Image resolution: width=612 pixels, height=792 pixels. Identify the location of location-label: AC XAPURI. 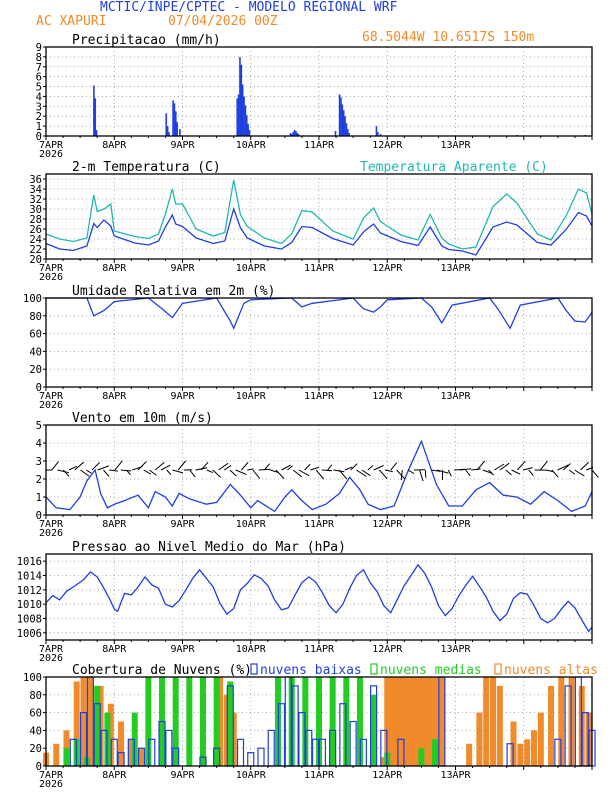
(71, 21).